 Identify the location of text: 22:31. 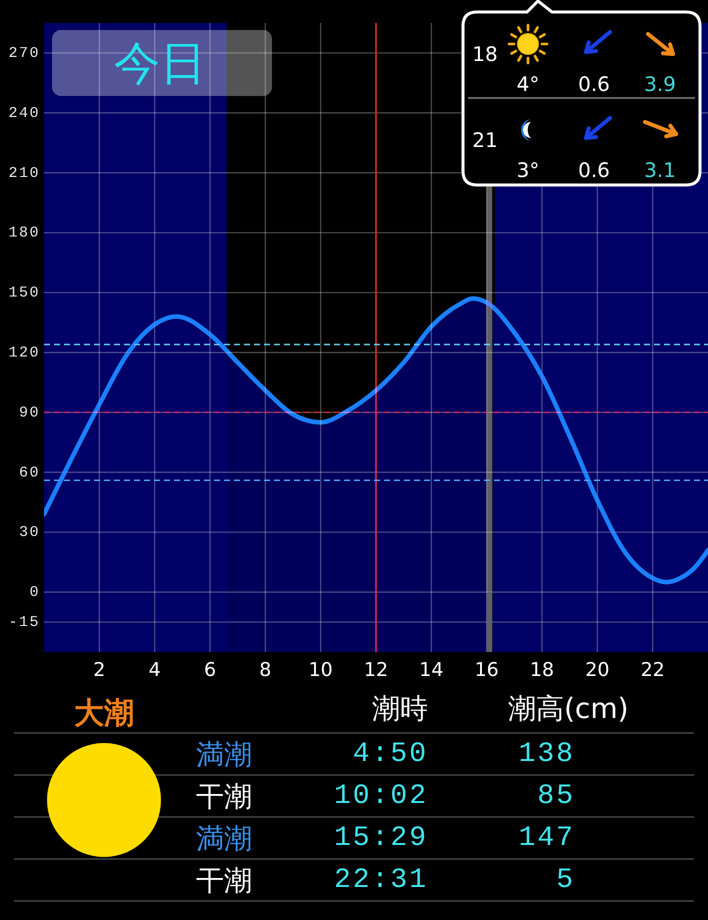
(381, 880).